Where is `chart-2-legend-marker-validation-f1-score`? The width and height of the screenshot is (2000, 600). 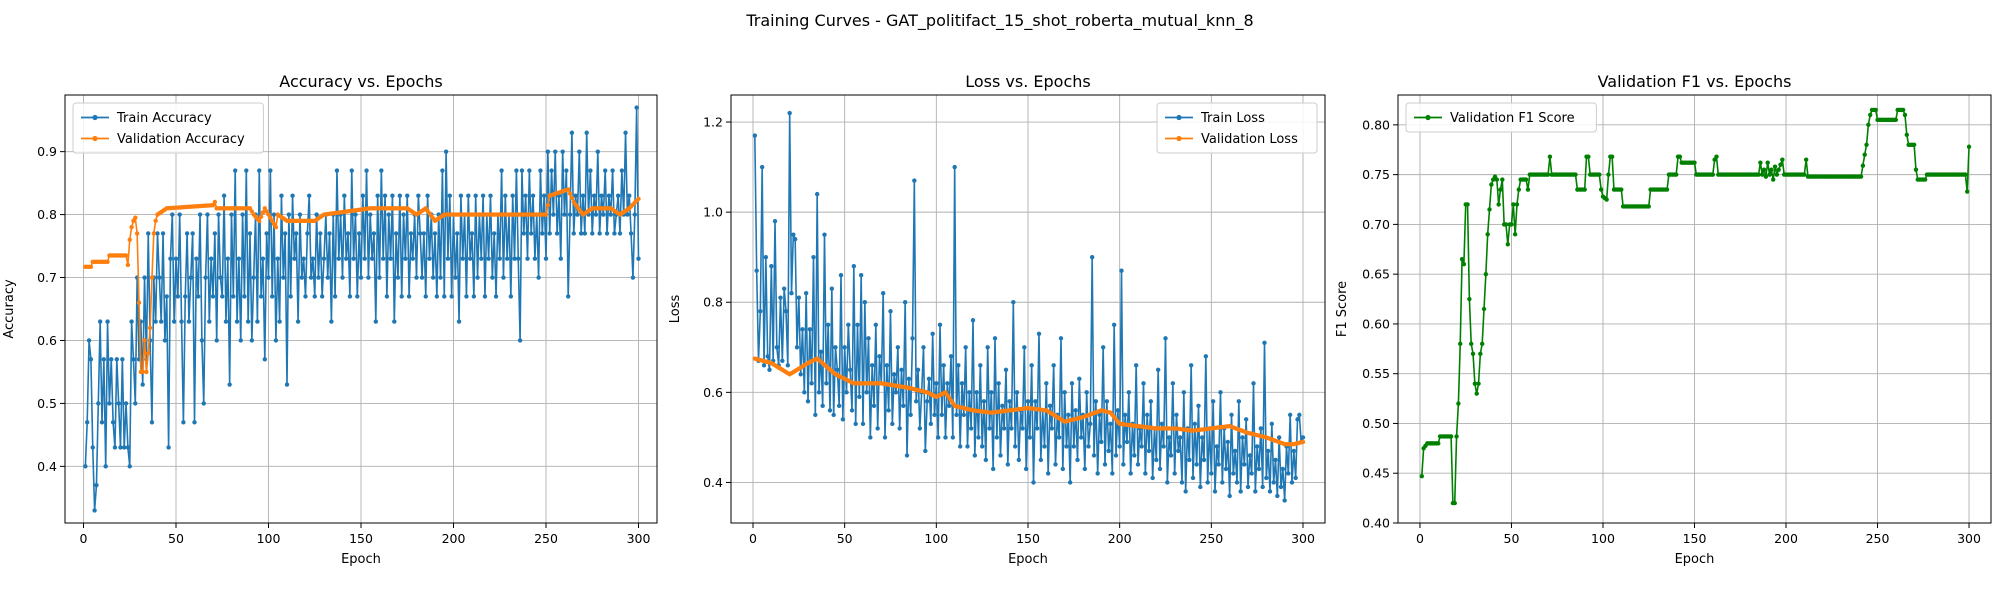 chart-2-legend-marker-validation-f1-score is located at coordinates (1428, 117).